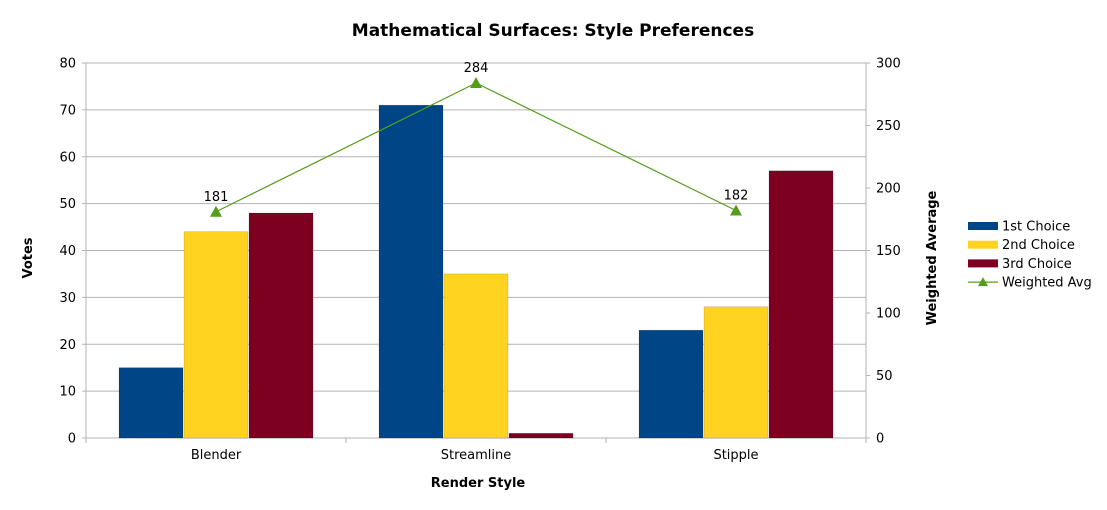 The height and width of the screenshot is (510, 1107). What do you see at coordinates (1038, 245) in the screenshot?
I see `legend-label: 2nd Choice` at bounding box center [1038, 245].